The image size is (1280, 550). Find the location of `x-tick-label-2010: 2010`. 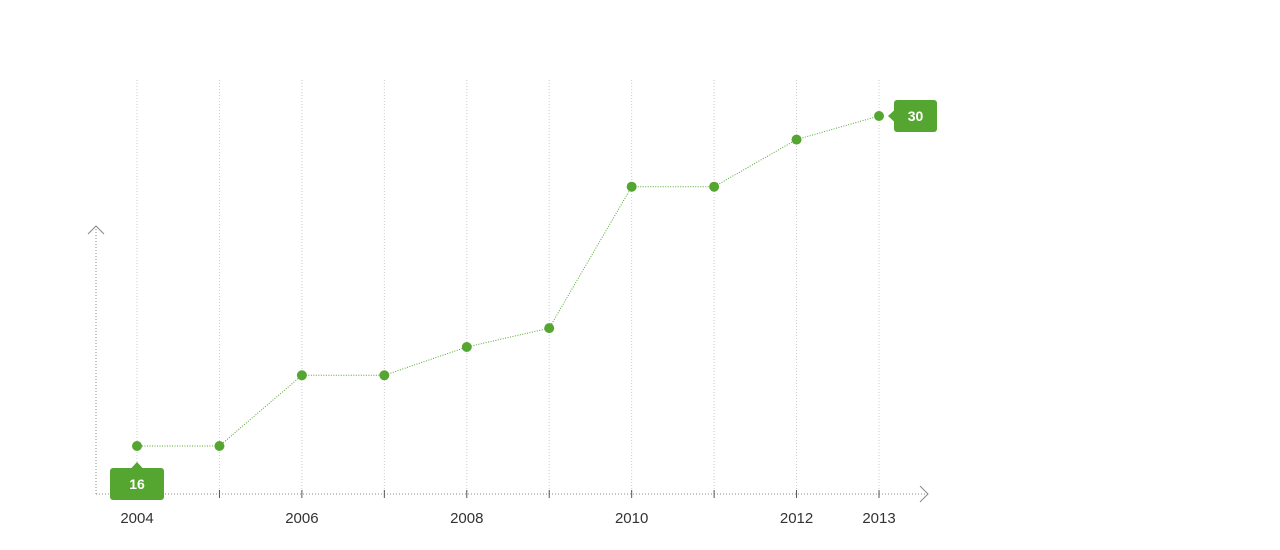

x-tick-label-2010: 2010 is located at coordinates (631, 518).